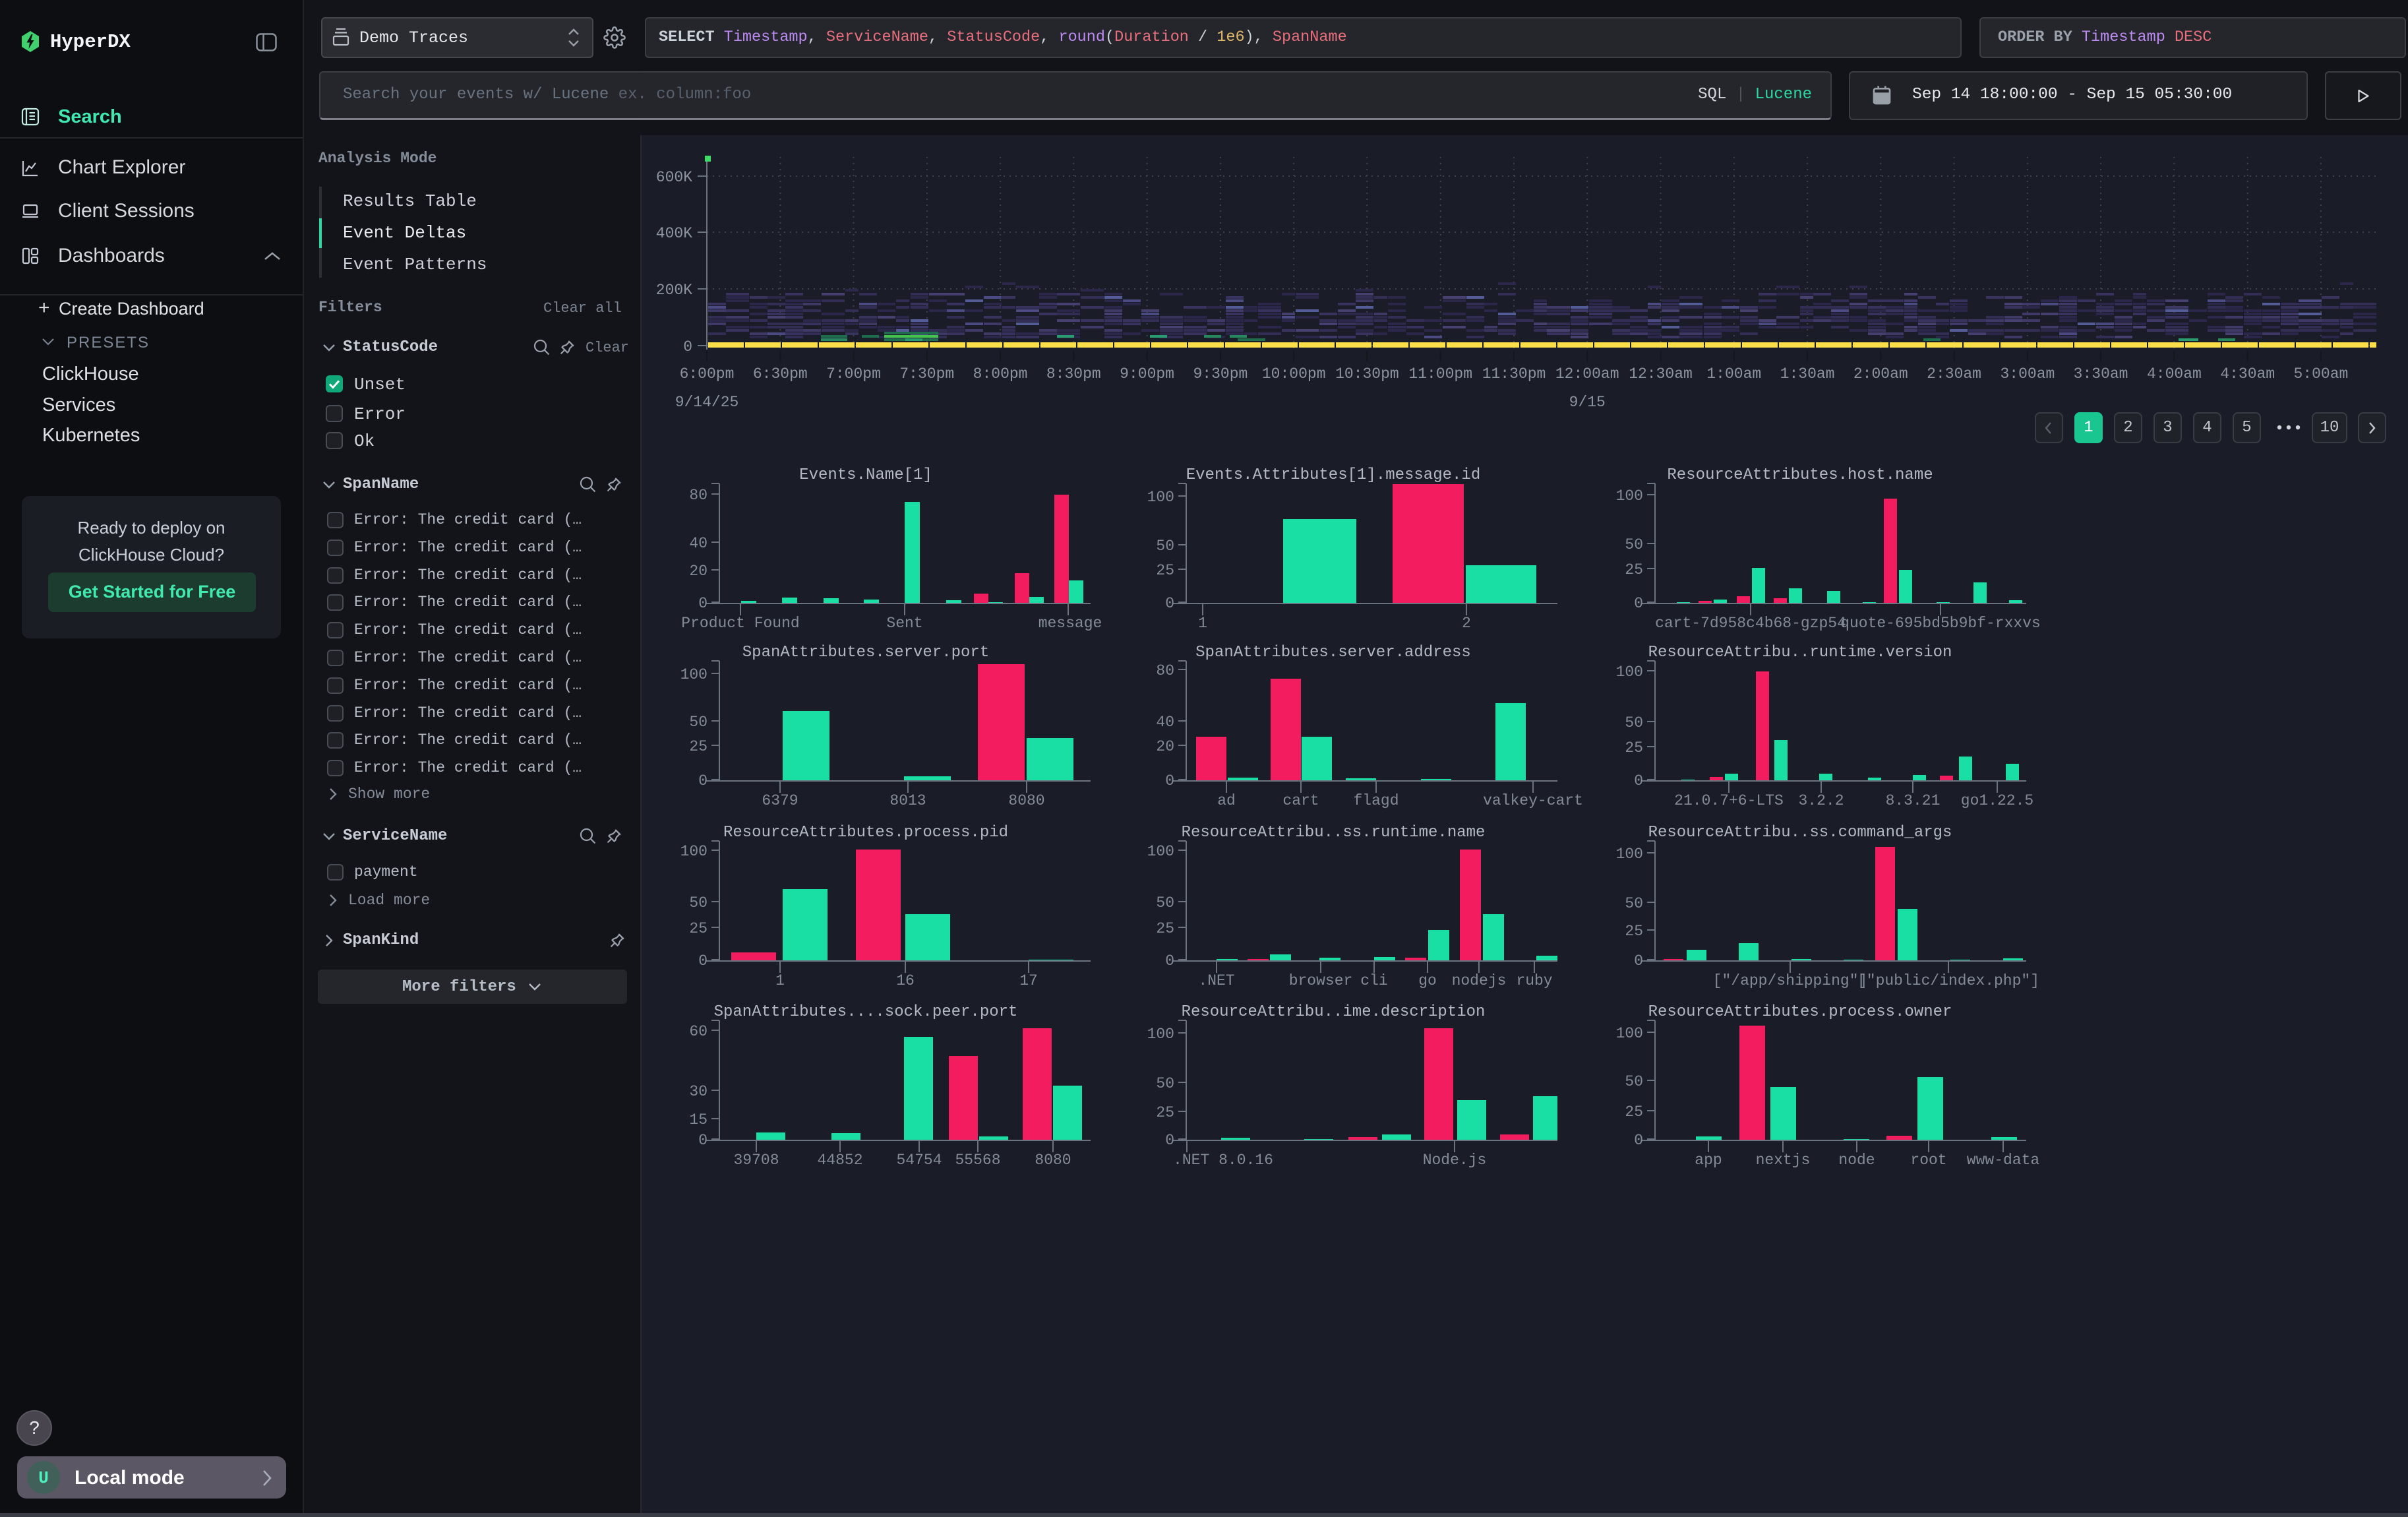 The width and height of the screenshot is (2408, 1517). What do you see at coordinates (1440, 374) in the screenshot?
I see `svg-text: 11:00pm` at bounding box center [1440, 374].